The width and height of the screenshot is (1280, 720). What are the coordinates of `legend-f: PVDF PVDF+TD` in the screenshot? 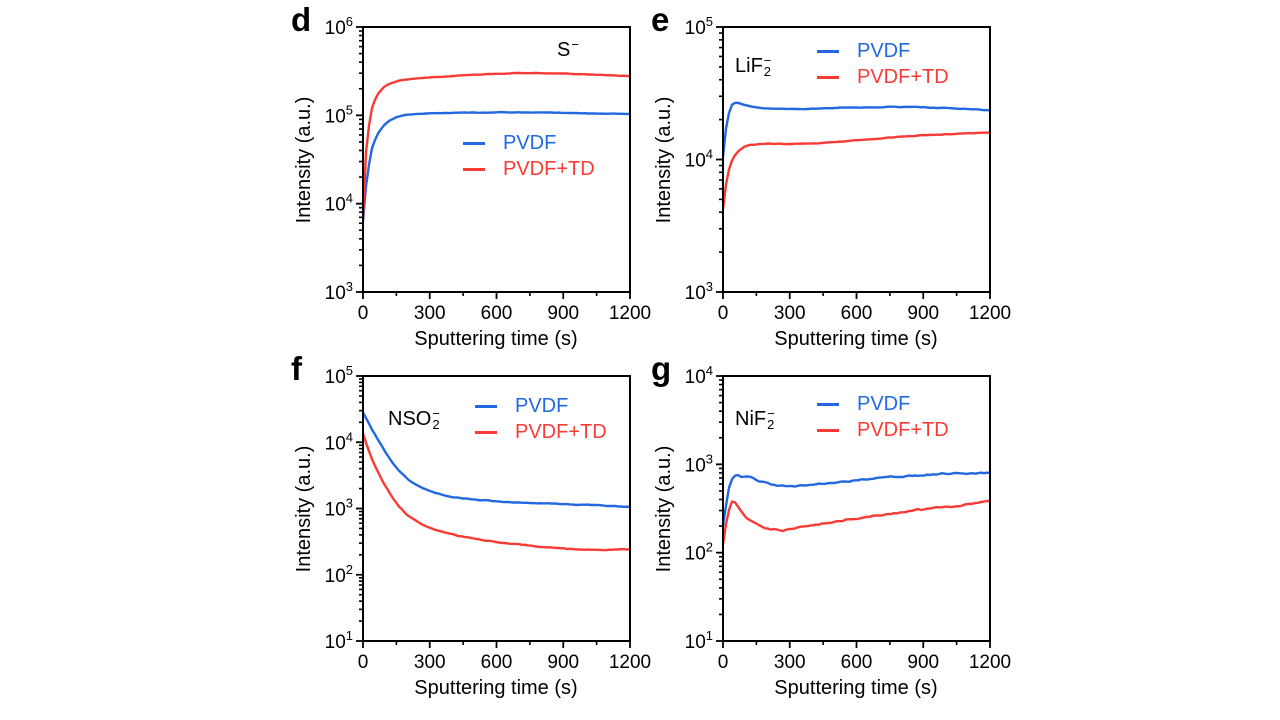 It's located at (541, 419).